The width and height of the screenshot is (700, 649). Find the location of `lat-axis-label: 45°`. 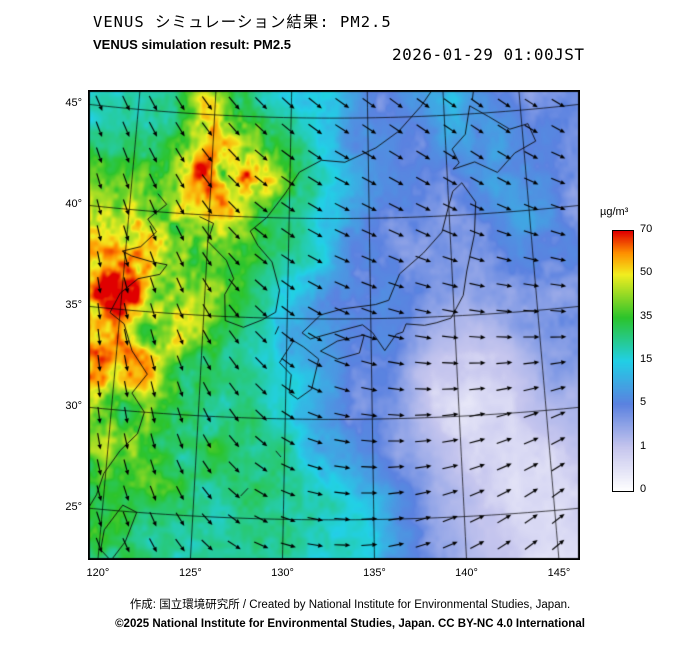

lat-axis-label: 45° is located at coordinates (73, 103).